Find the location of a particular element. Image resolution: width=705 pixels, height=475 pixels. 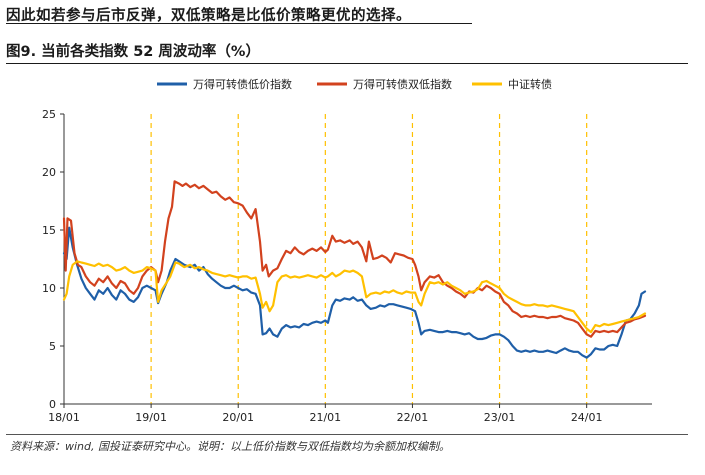

x-tick-label-2: 20/01 is located at coordinates (238, 417).